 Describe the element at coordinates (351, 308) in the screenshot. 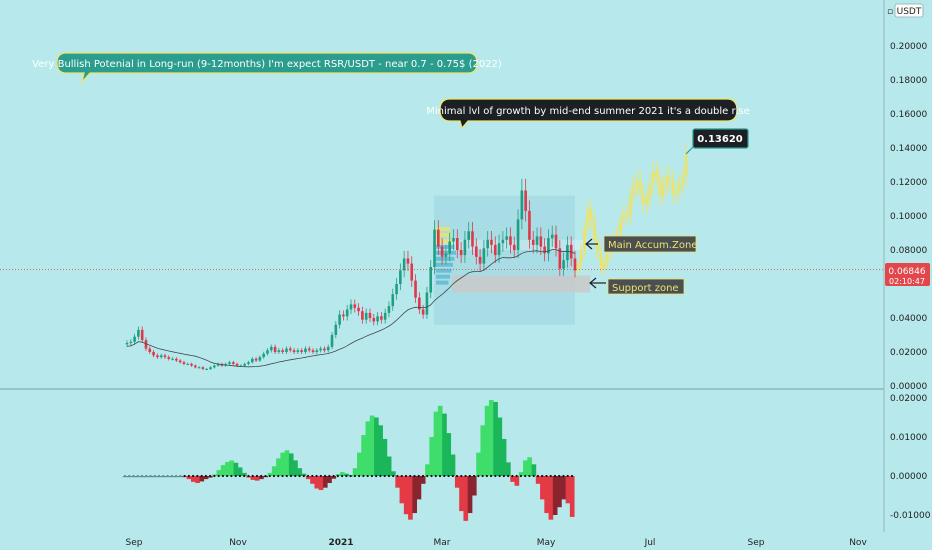

I see `moving-average-line` at that location.